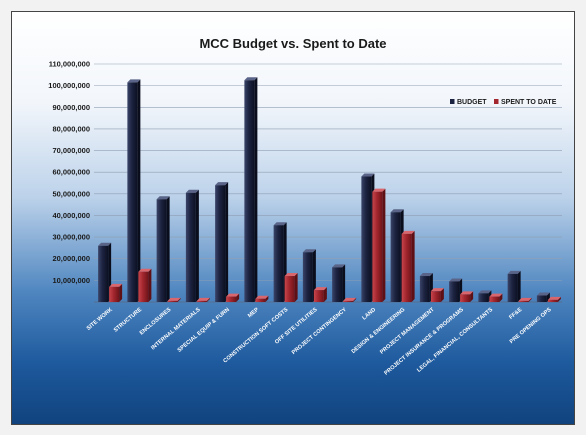 The height and width of the screenshot is (435, 586). I want to click on spent-bar-special-equip-furn, so click(233, 297).